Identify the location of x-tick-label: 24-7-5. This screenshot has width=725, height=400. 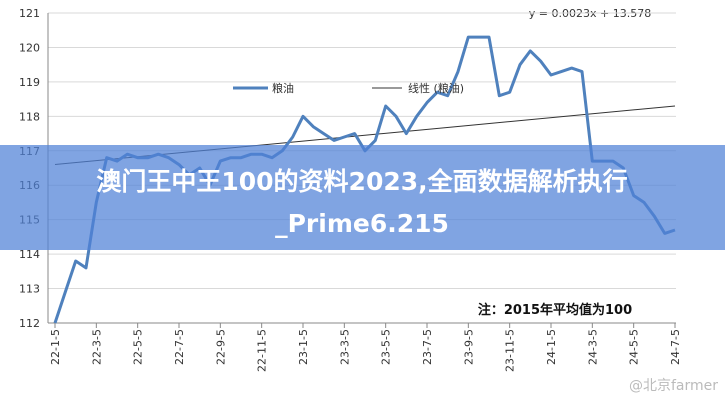
(675, 347).